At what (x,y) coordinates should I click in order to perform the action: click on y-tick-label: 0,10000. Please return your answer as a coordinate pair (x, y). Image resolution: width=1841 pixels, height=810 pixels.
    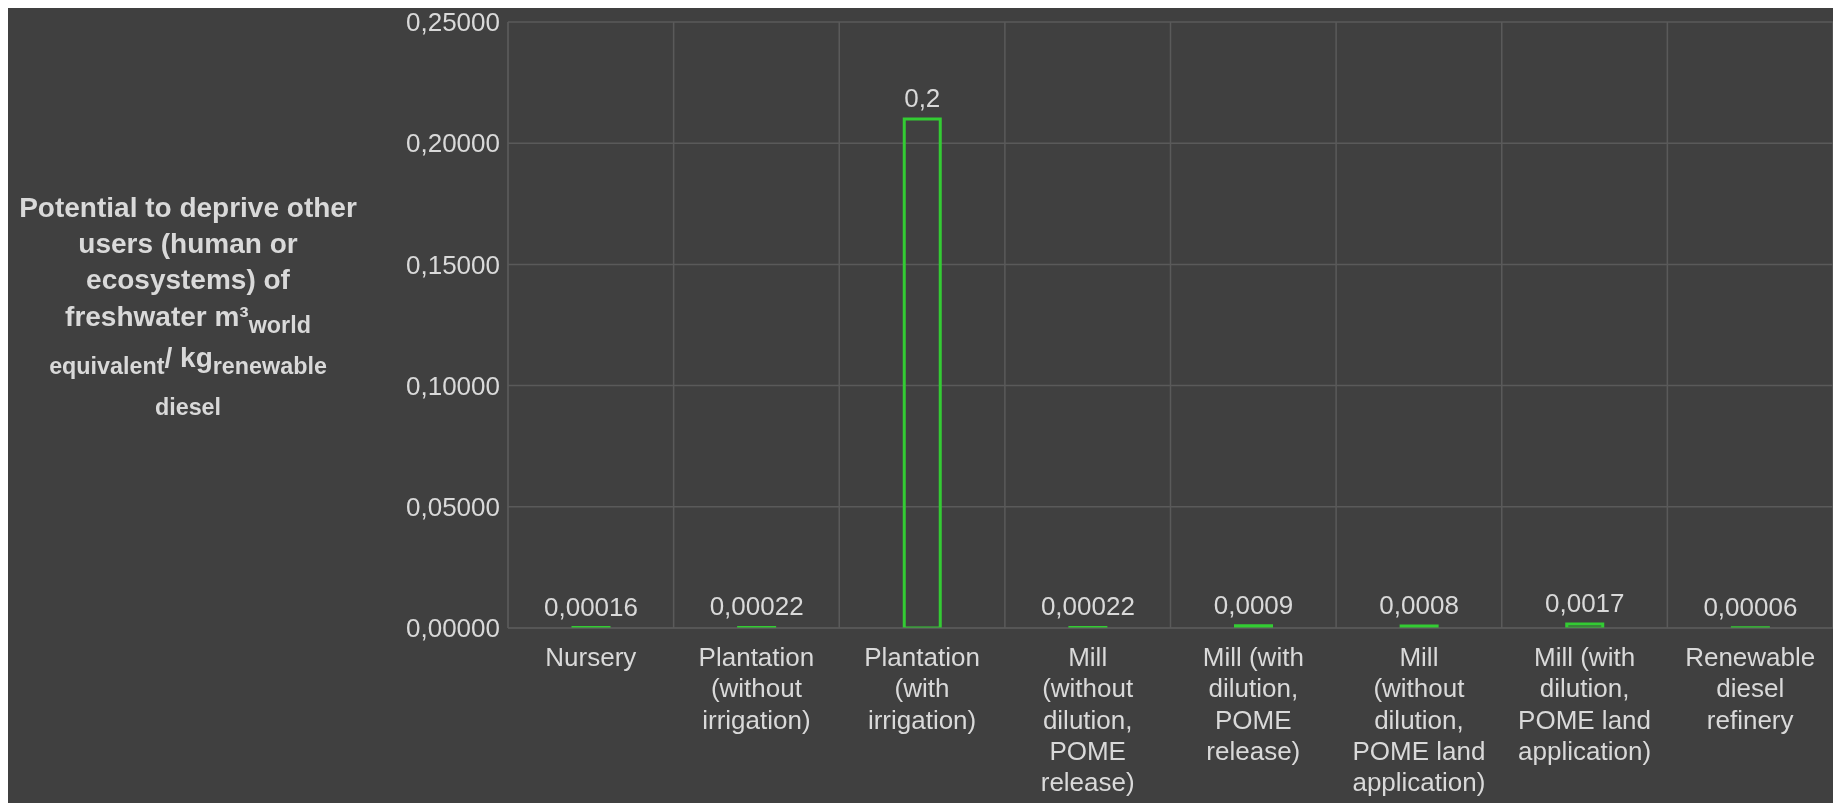
    Looking at the image, I should click on (453, 385).